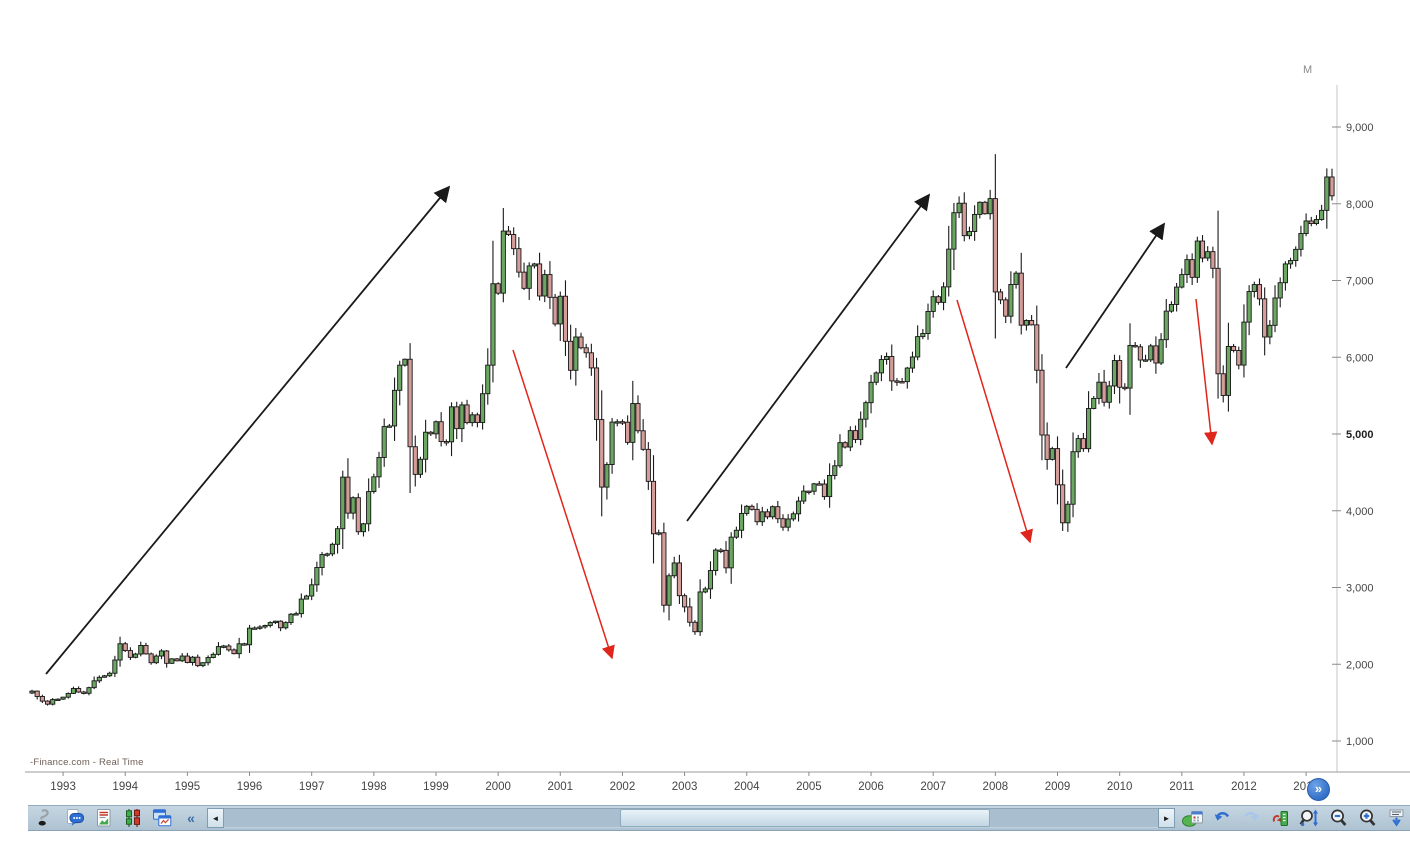 Image resolution: width=1410 pixels, height=852 pixels. I want to click on expand-years-button: », so click(1318, 789).